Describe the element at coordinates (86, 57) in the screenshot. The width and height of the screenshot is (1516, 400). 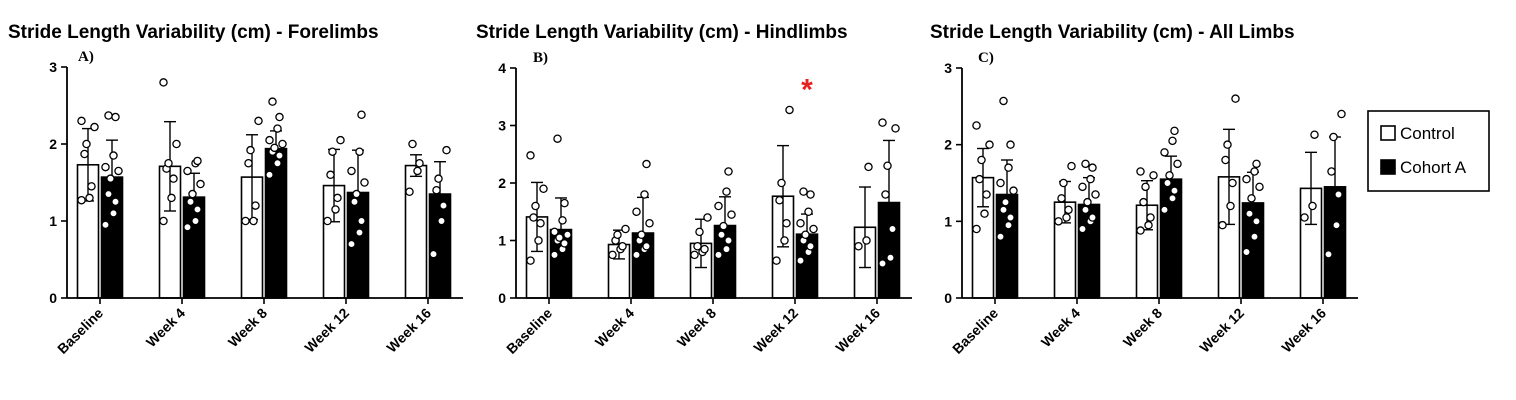
I see `panel-label: A)` at that location.